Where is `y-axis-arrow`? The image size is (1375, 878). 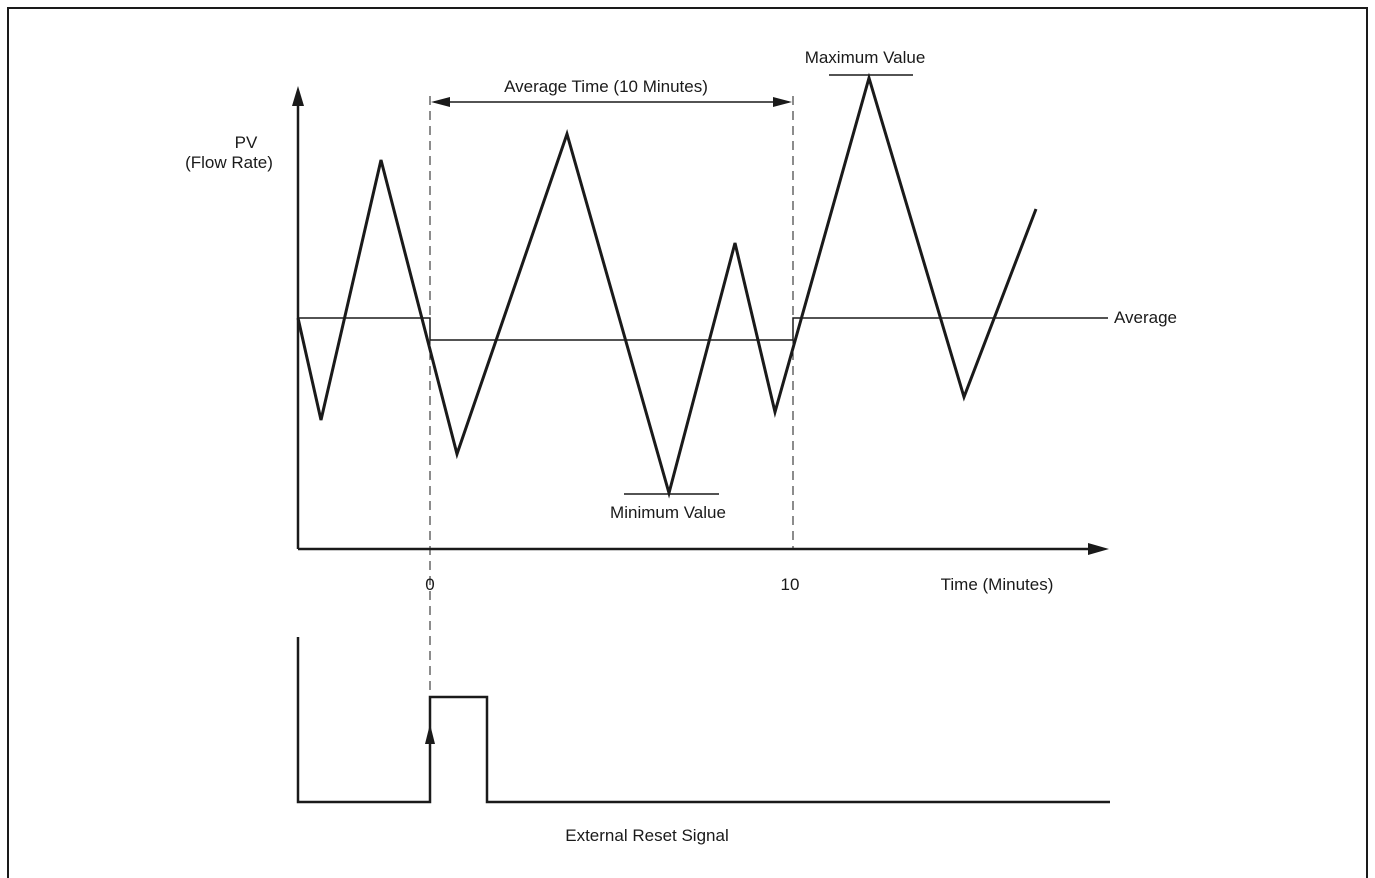
y-axis-arrow is located at coordinates (298, 96).